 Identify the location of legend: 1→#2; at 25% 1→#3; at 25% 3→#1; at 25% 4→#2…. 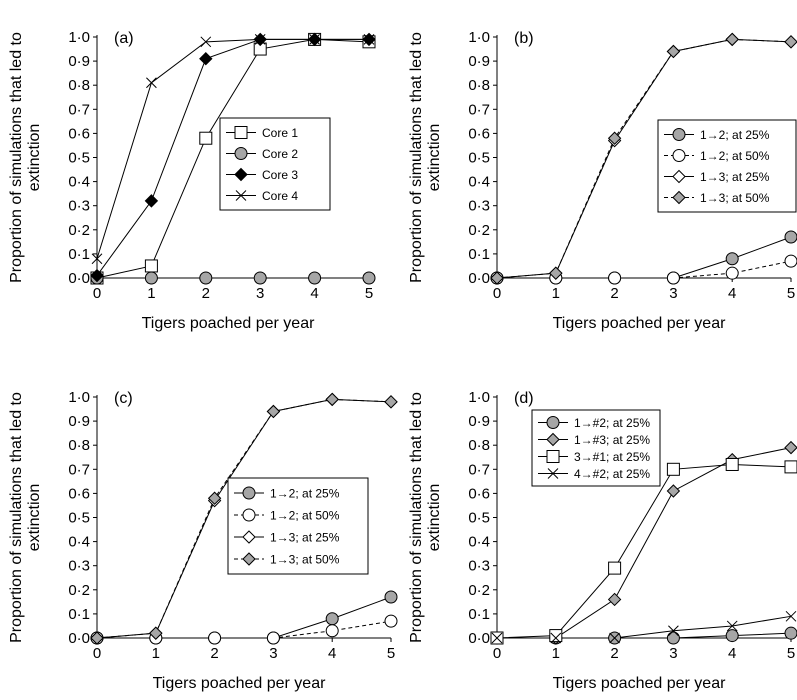
(596, 448).